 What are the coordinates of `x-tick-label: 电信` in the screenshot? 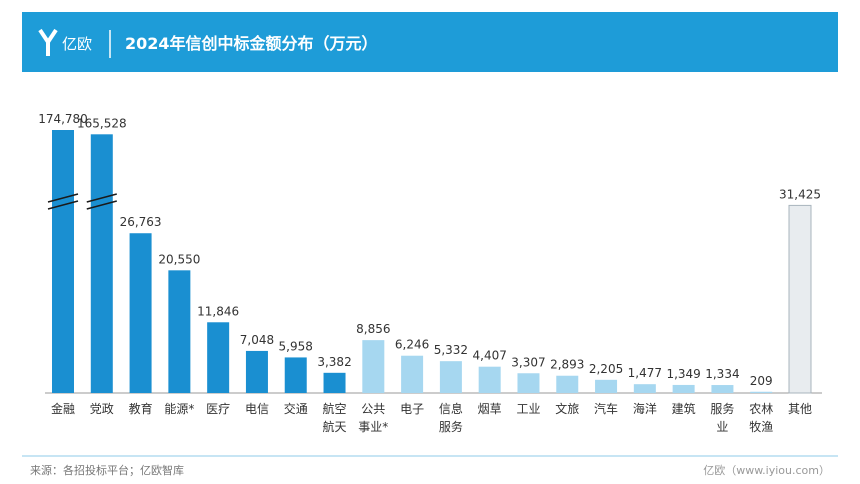 It's located at (257, 409).